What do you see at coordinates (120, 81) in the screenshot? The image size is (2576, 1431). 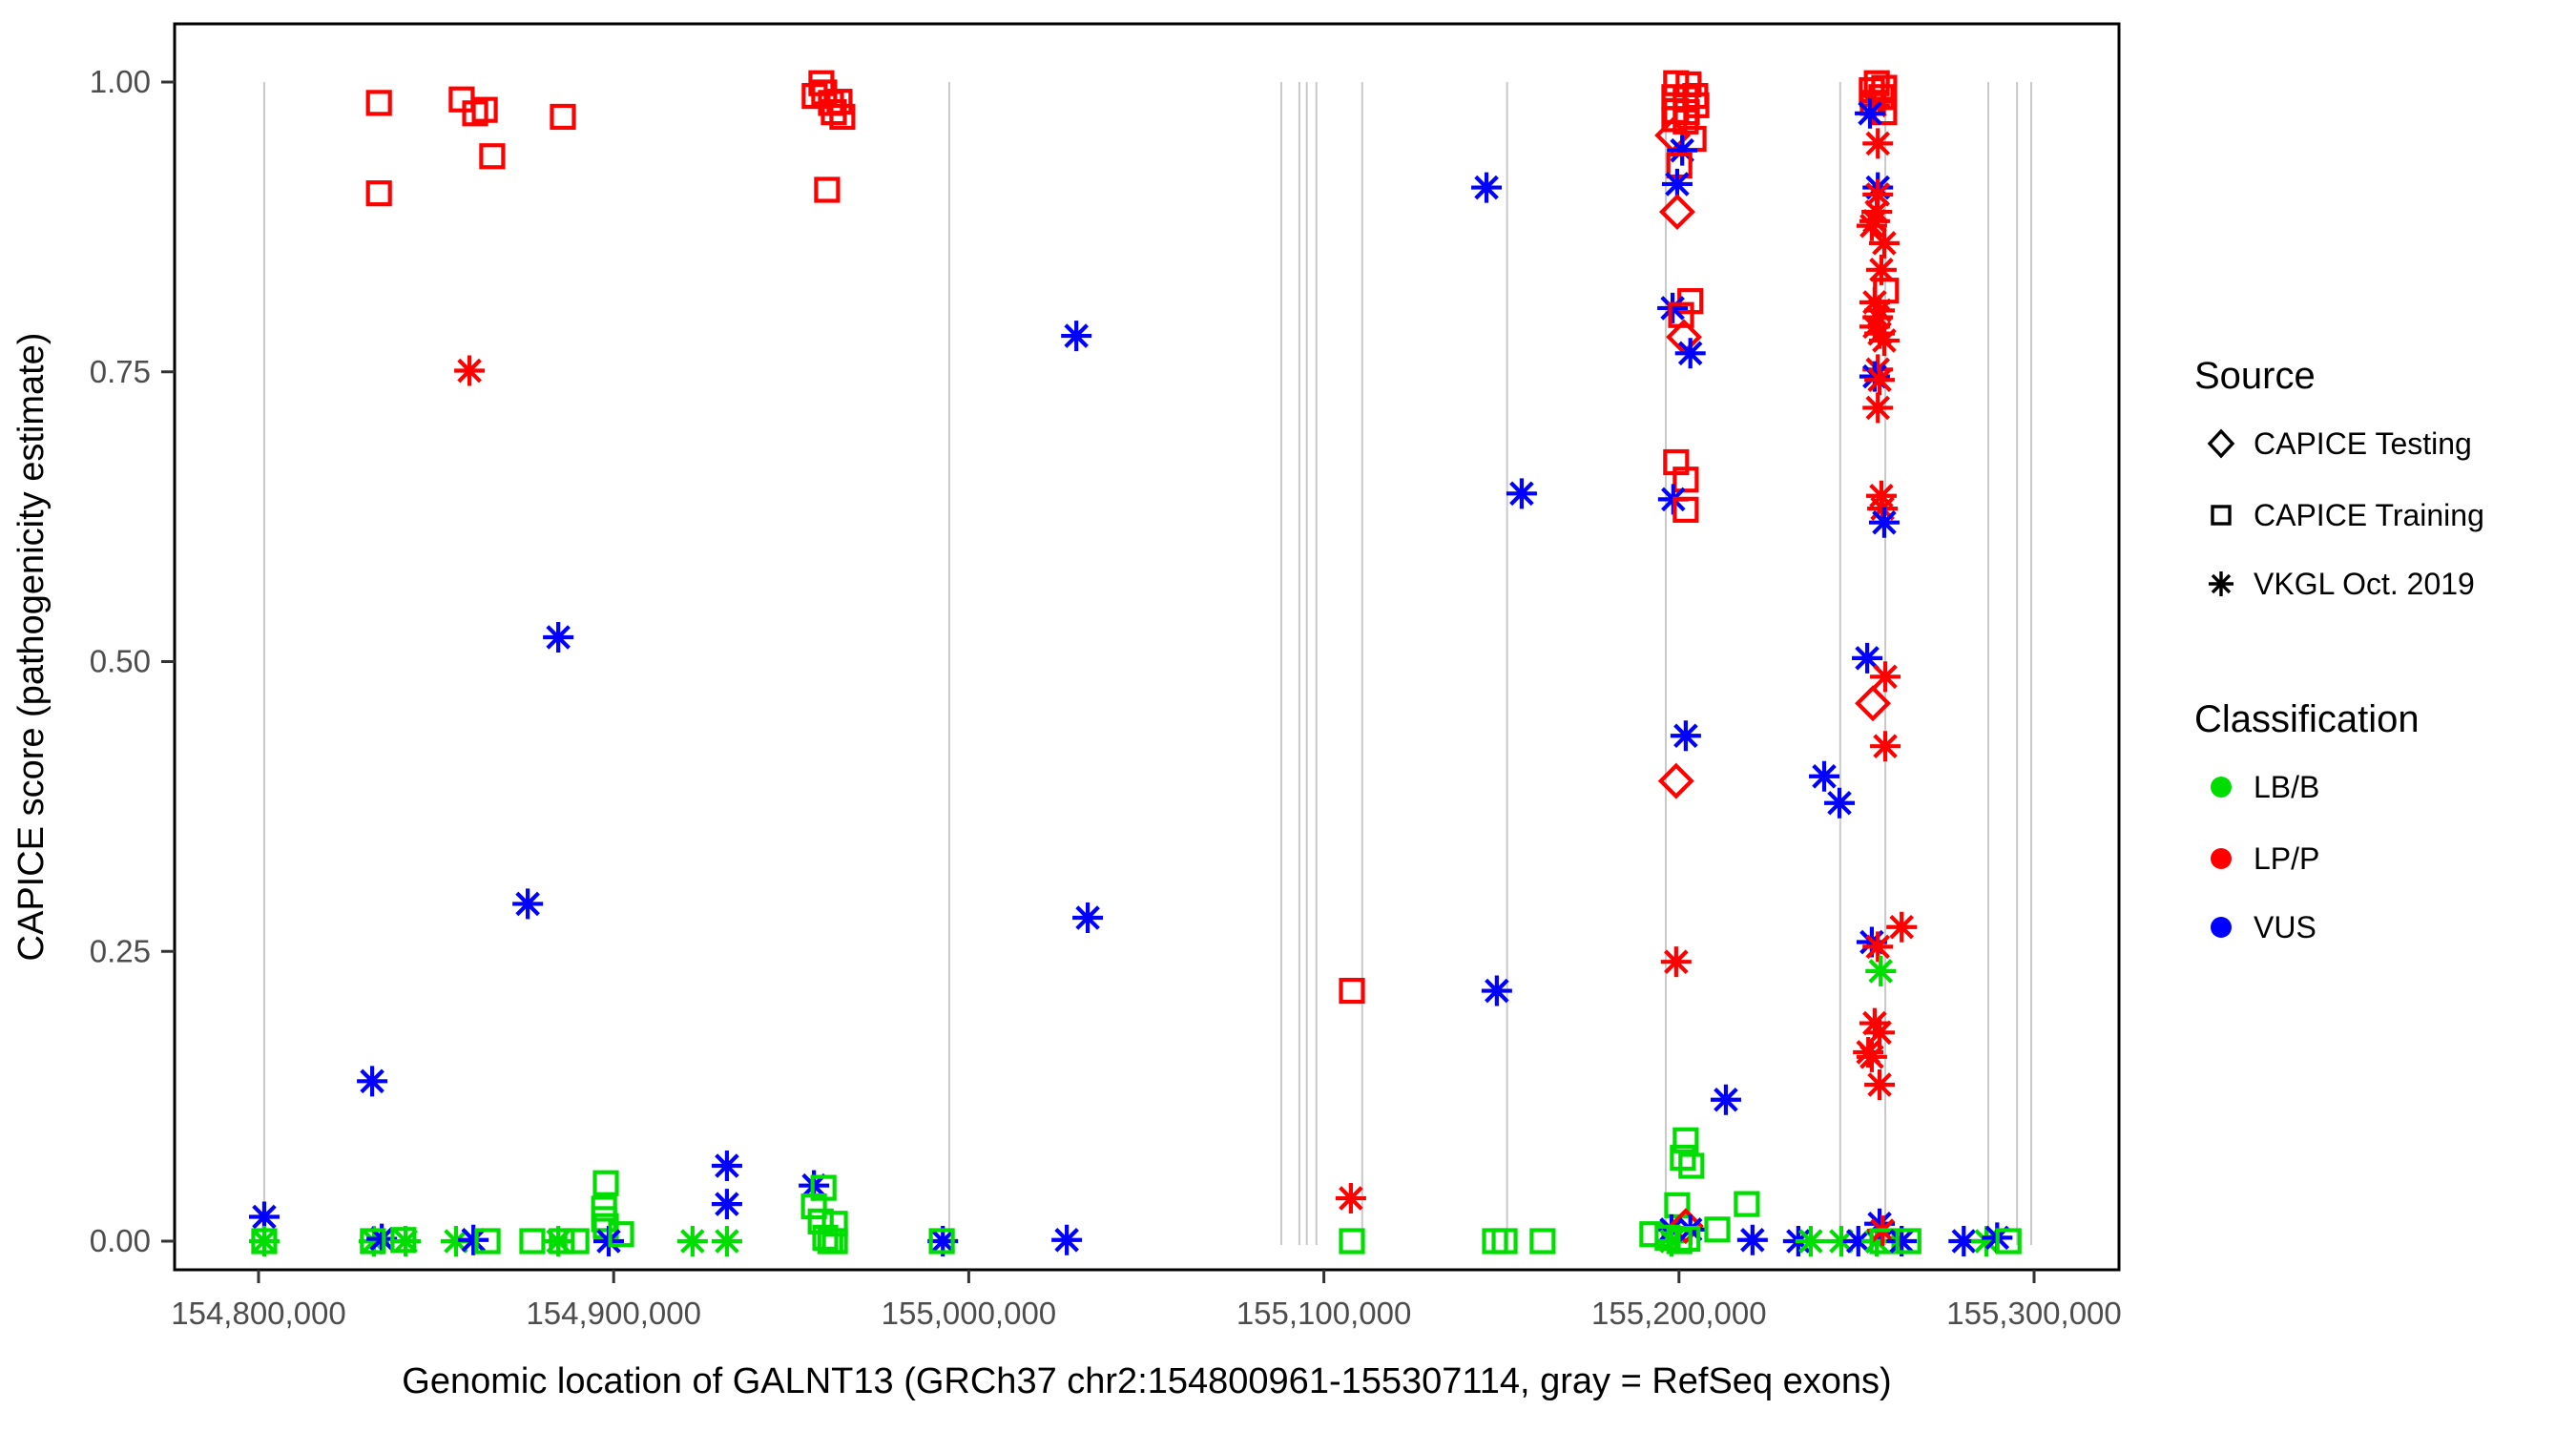 I see `y-tick-label: 1.00` at bounding box center [120, 81].